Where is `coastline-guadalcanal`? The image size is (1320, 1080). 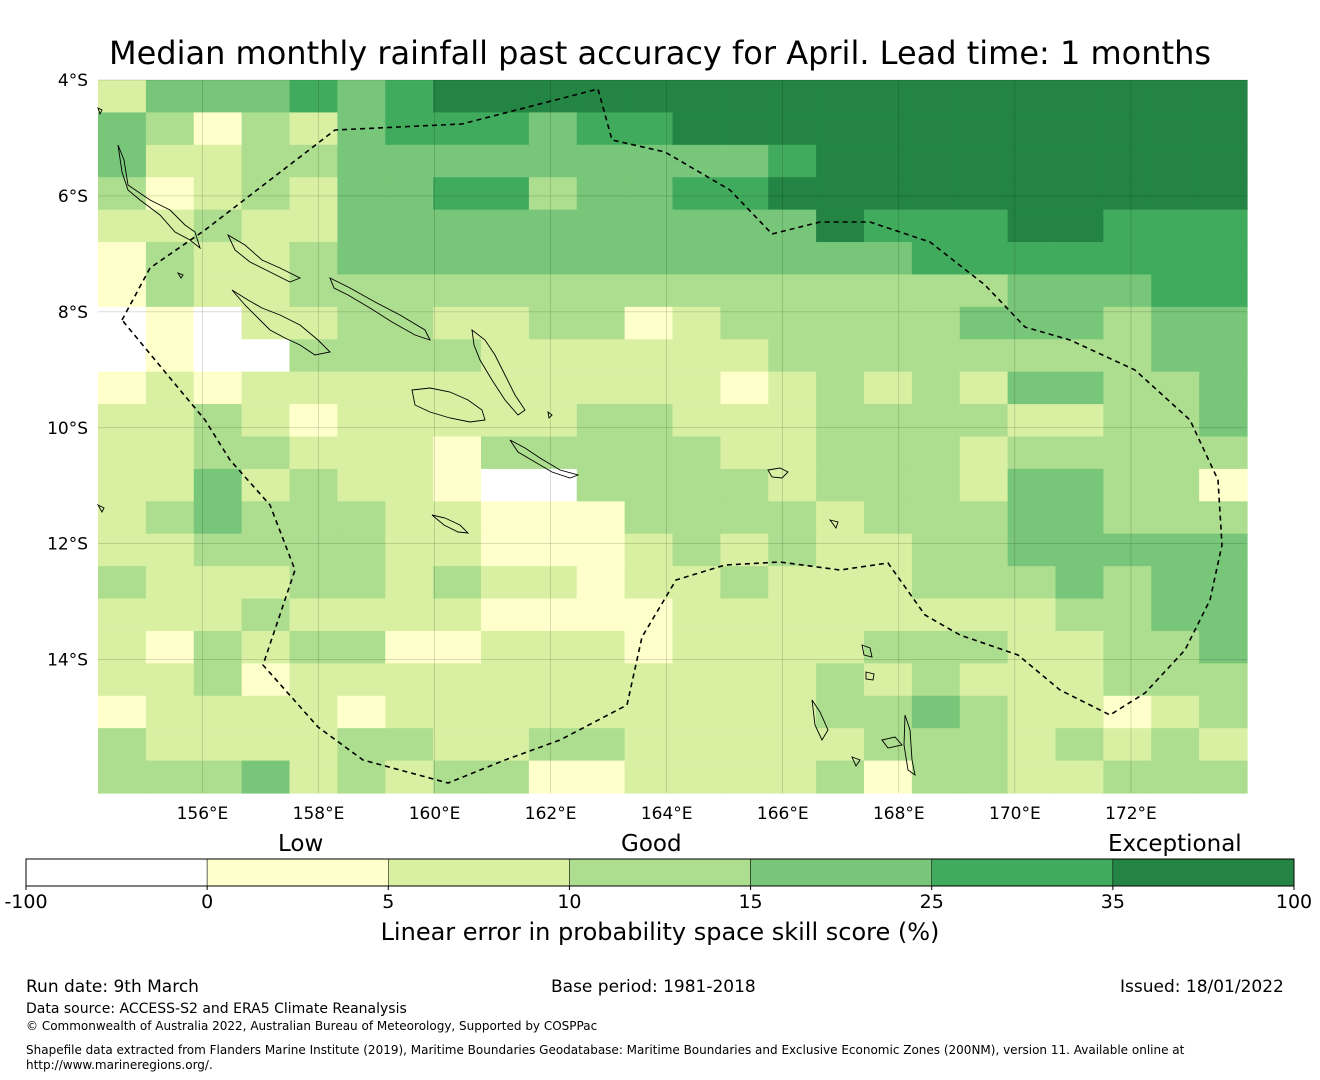 coastline-guadalcanal is located at coordinates (448, 405).